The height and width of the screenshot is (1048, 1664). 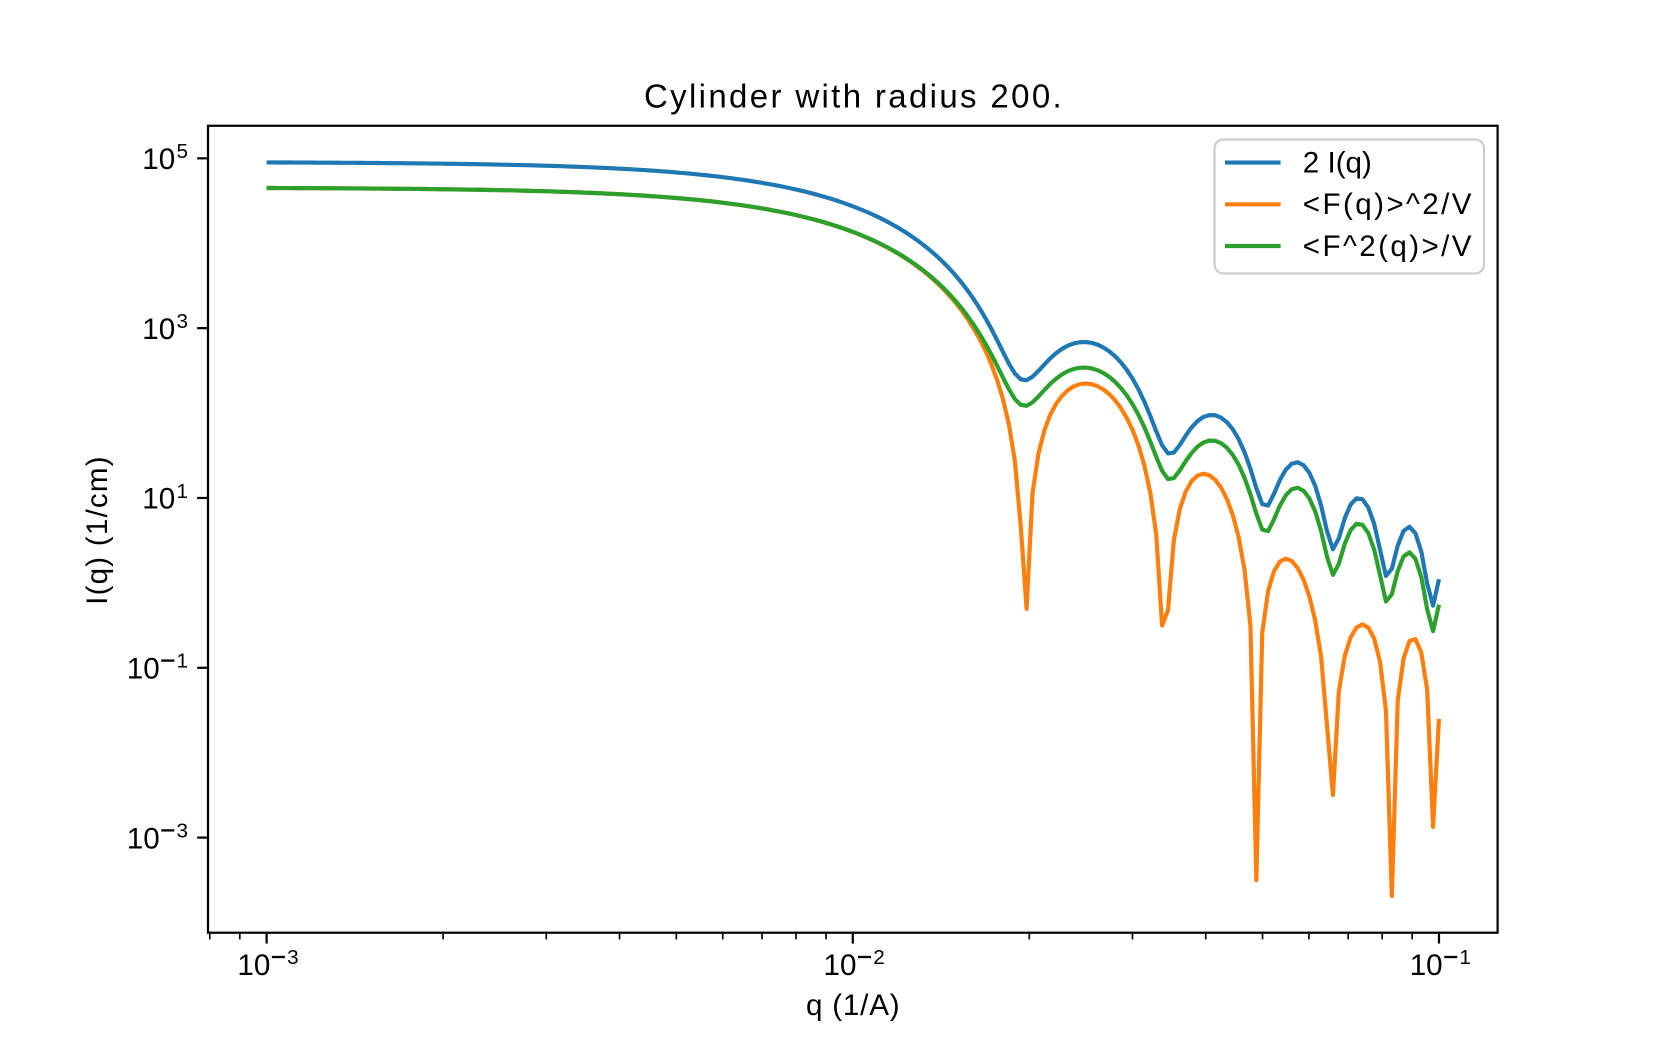 What do you see at coordinates (1337, 163) in the screenshot?
I see `svg-text: 2 I(q)` at bounding box center [1337, 163].